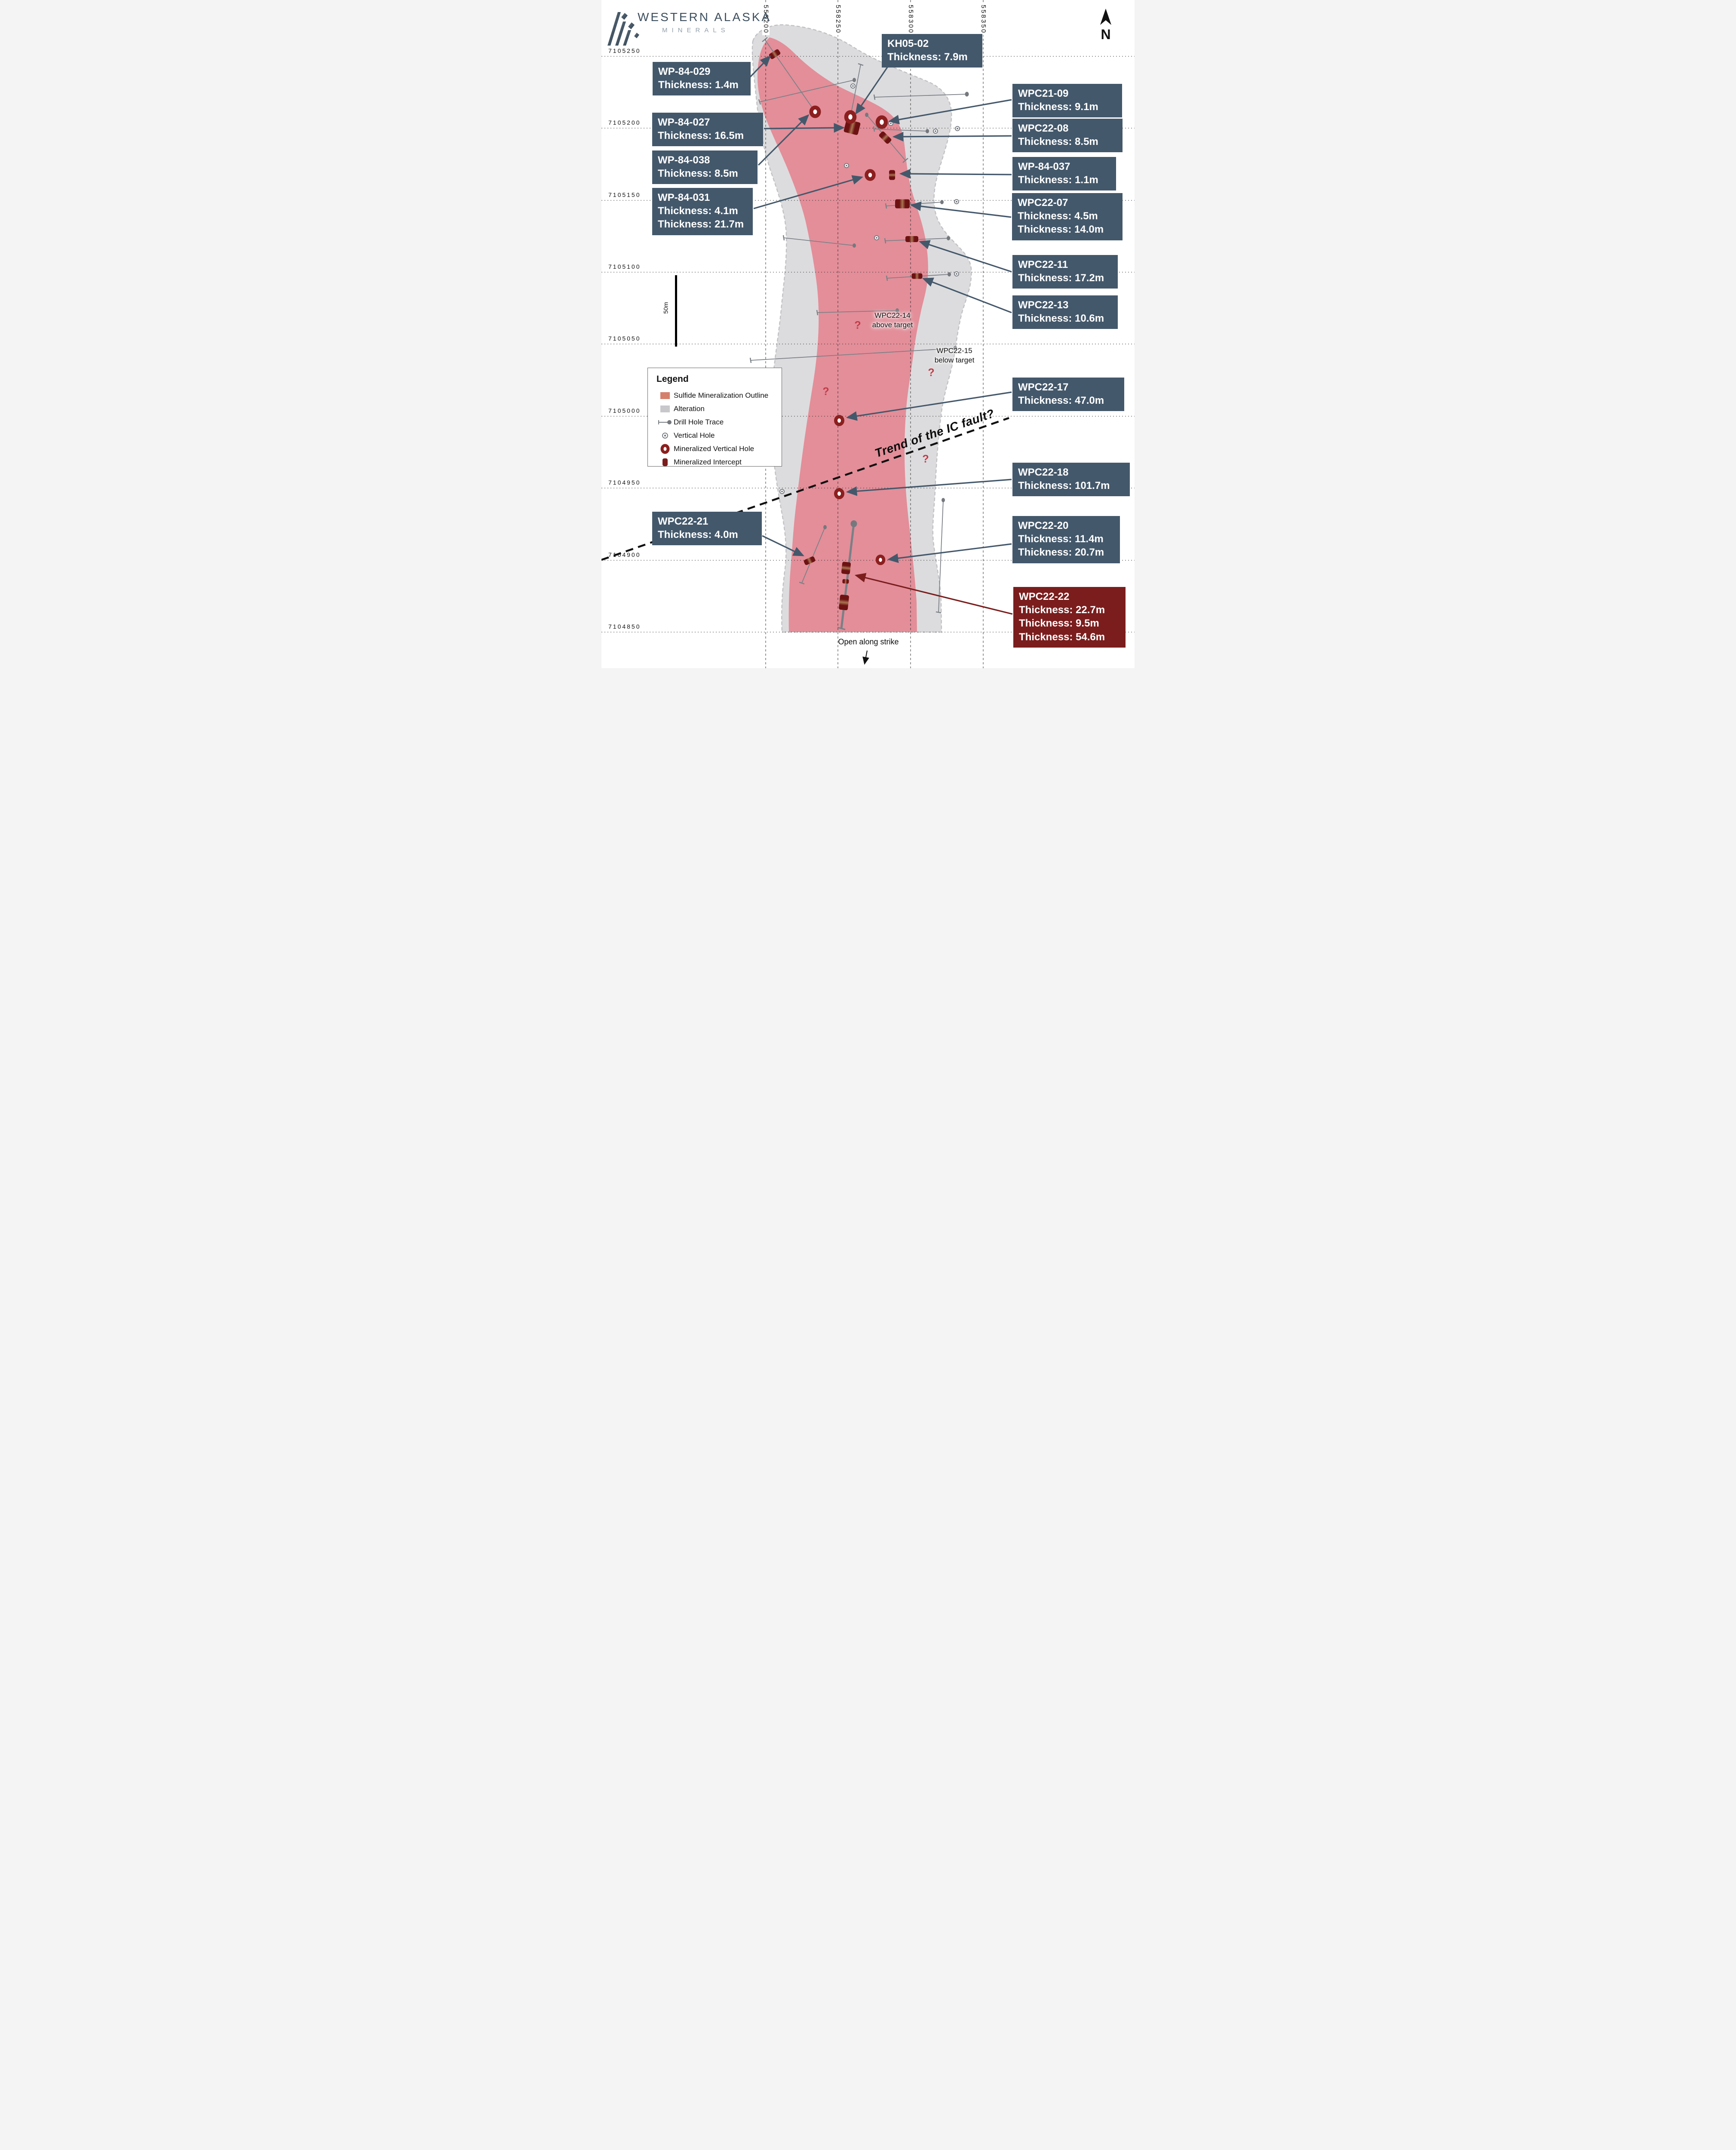 The height and width of the screenshot is (2150, 1736). What do you see at coordinates (1061, 230) in the screenshot?
I see `callout-thickness-line: Thickness: 14.0m` at bounding box center [1061, 230].